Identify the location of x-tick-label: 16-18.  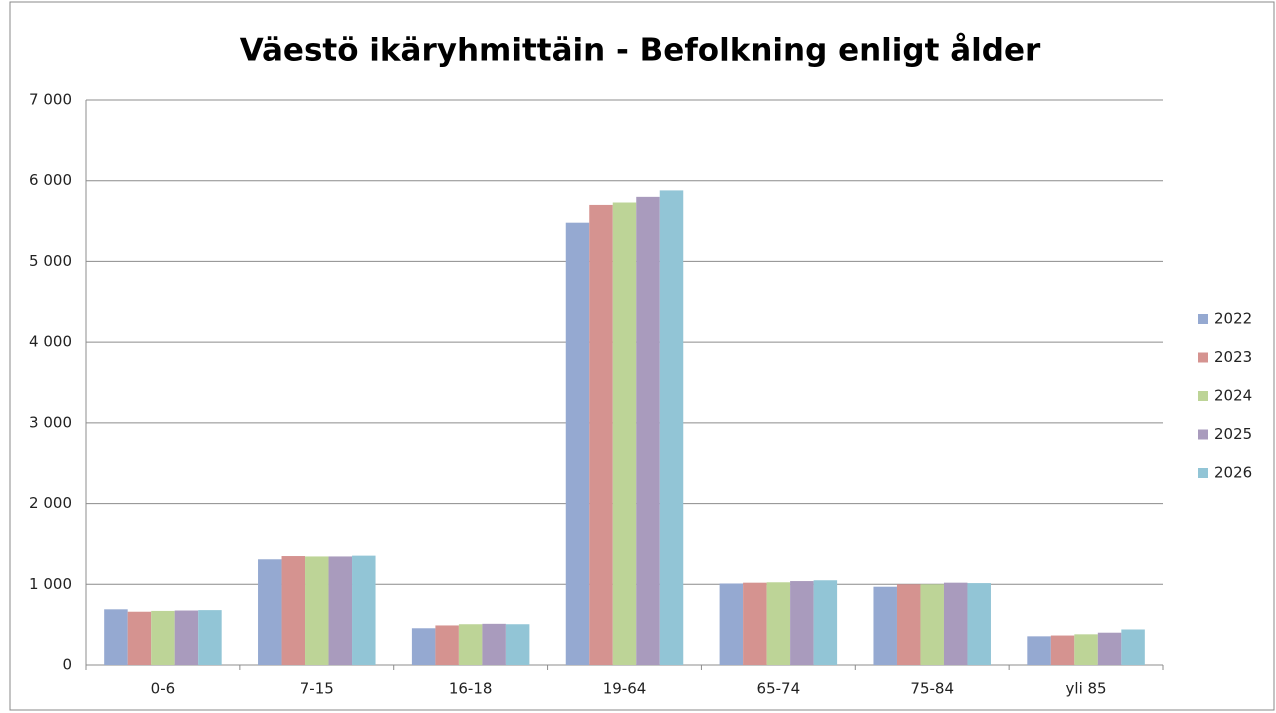
(471, 689).